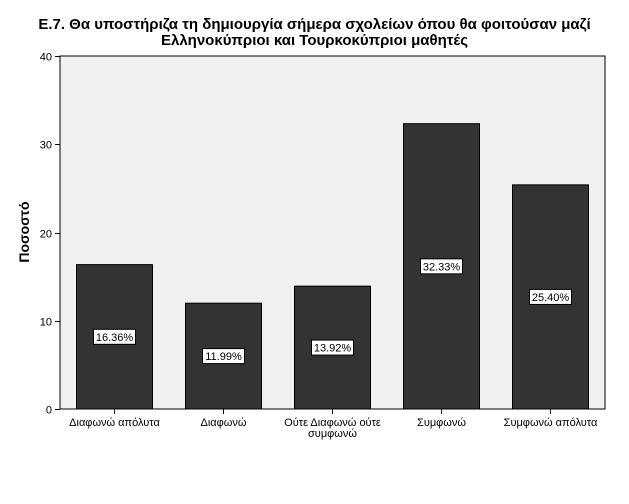 The height and width of the screenshot is (504, 629). I want to click on x-tick-label: Ούτε Διαφωνώ ούτε, so click(332, 423).